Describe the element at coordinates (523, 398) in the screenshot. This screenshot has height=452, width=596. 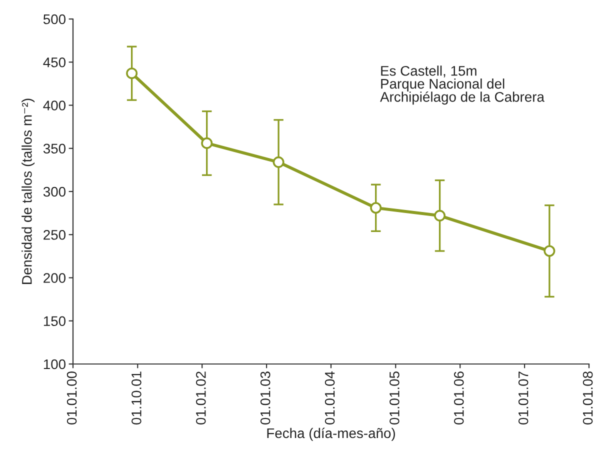
I see `x-tick-label: 01.01.07` at that location.